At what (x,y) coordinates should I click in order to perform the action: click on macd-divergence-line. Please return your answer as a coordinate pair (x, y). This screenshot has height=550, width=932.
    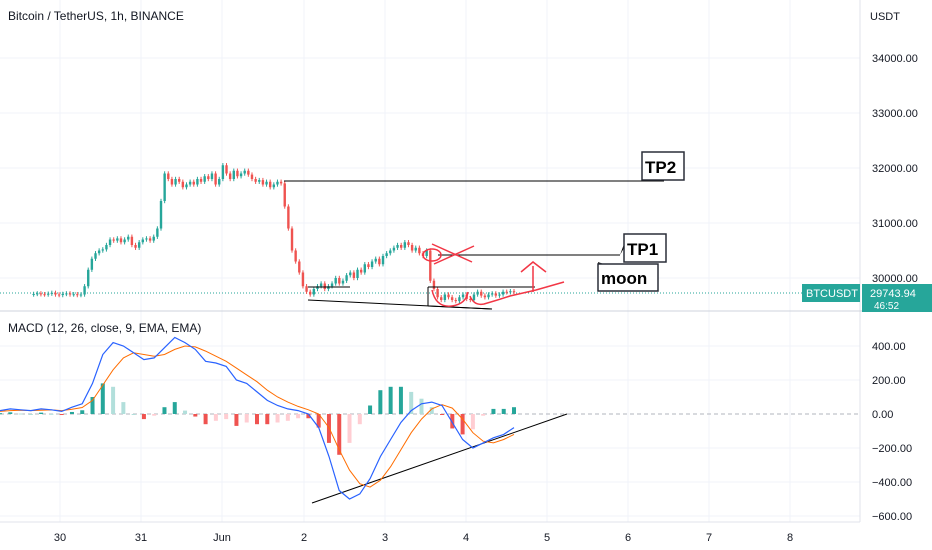
    Looking at the image, I should click on (439, 458).